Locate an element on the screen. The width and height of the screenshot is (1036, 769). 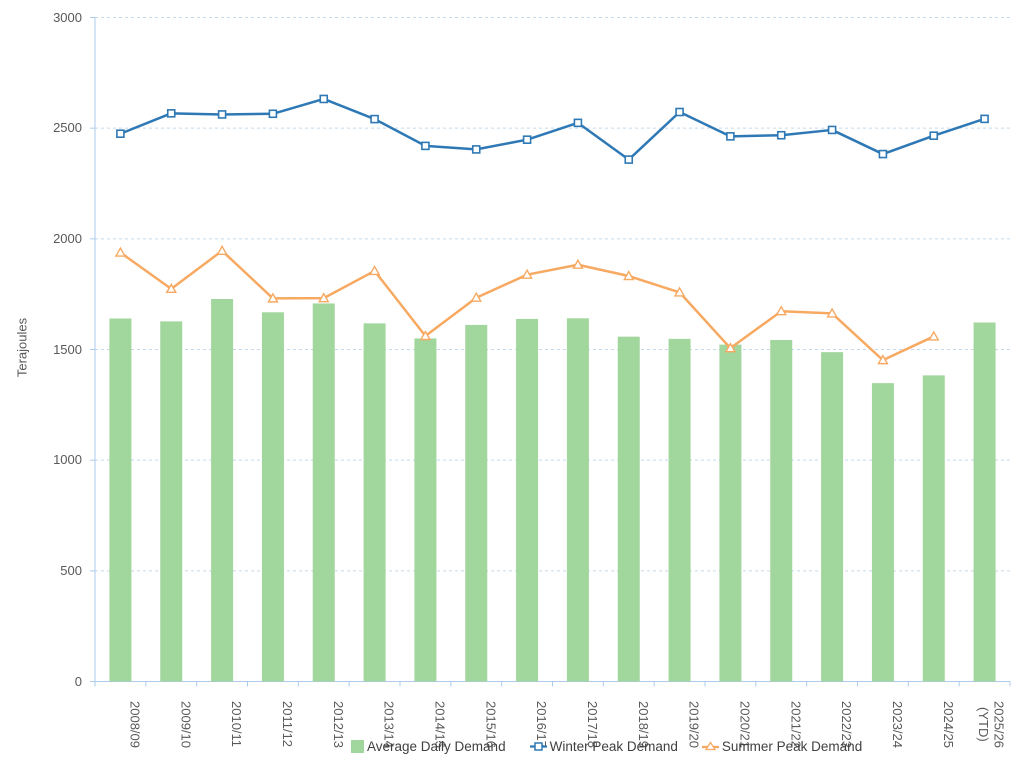
winter-peak-demand-line is located at coordinates (552, 129).